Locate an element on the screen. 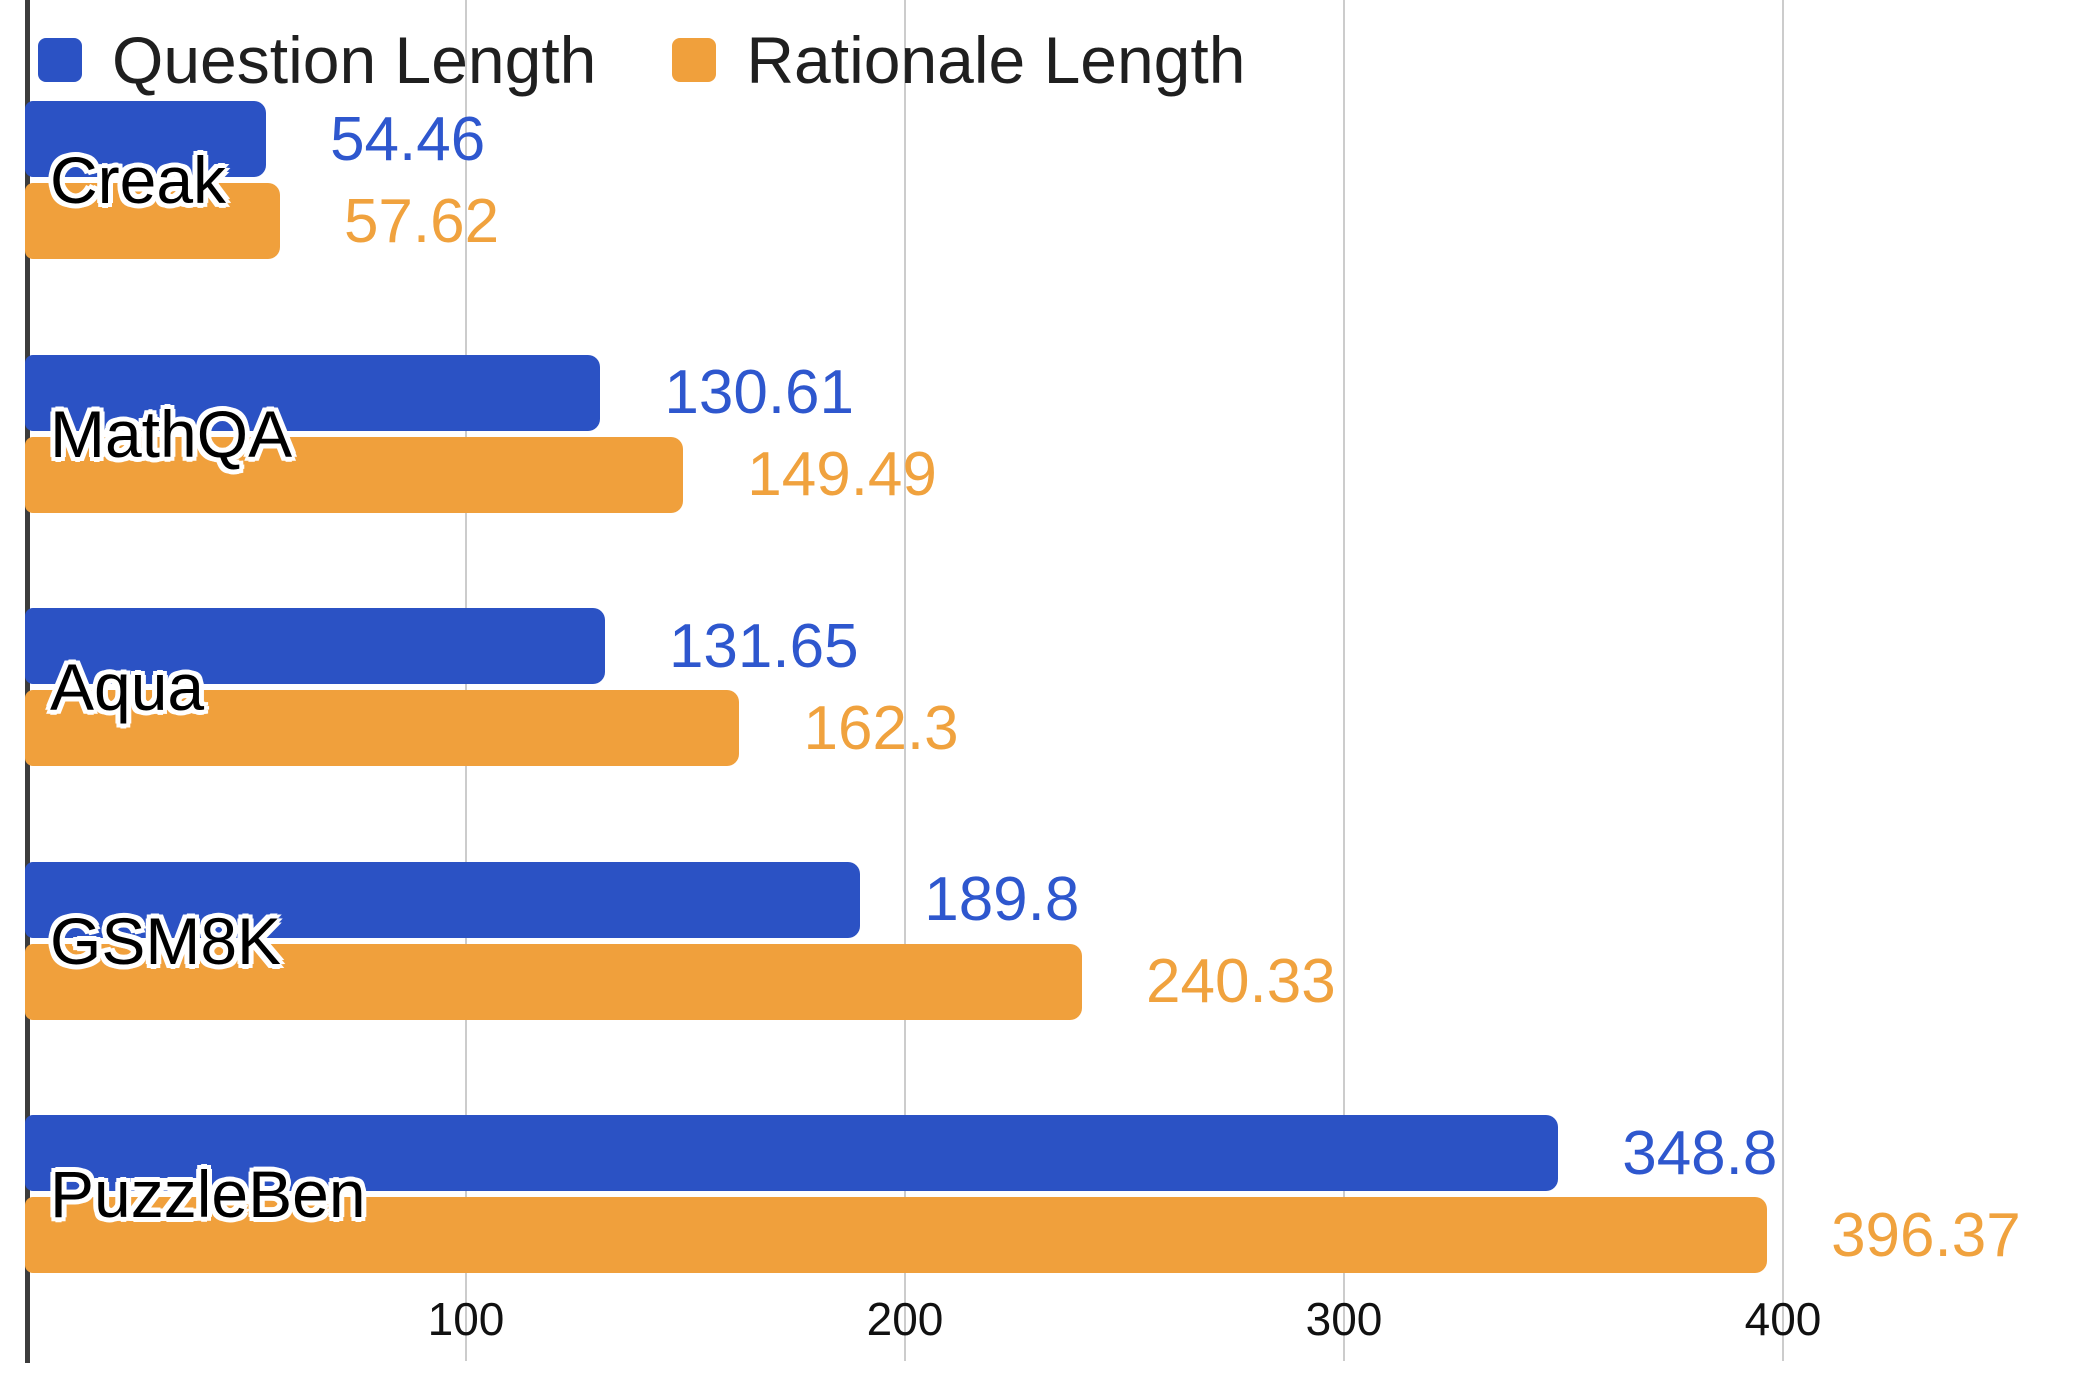 The image size is (2078, 1388). value-label-creak-question-length: 54.46 is located at coordinates (408, 139).